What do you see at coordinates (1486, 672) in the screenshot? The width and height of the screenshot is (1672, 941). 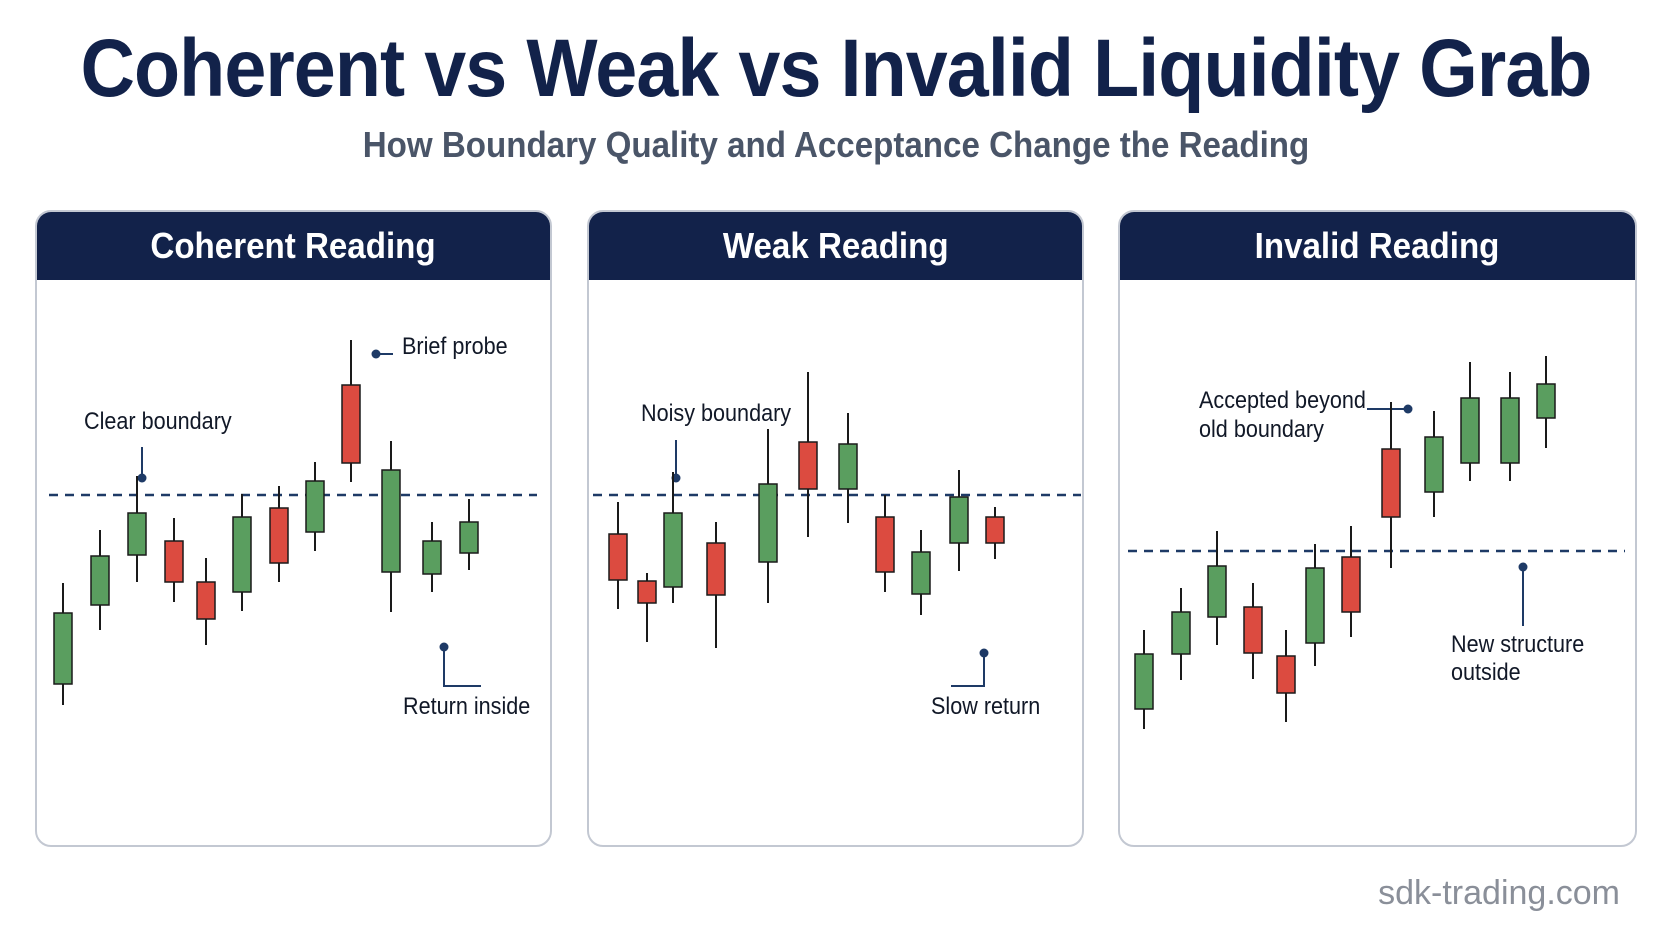 I see `new-structure-label-line2: outside` at bounding box center [1486, 672].